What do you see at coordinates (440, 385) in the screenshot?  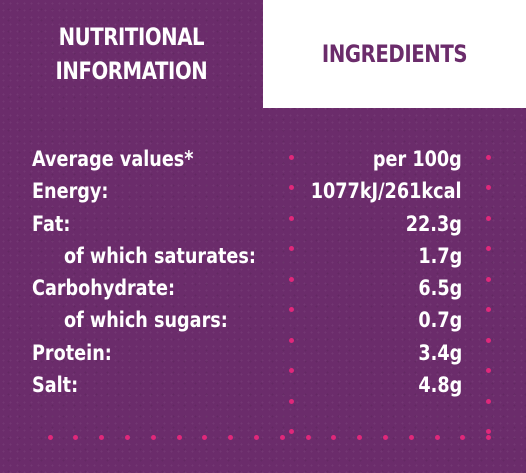 I see `row-value: 4.8g` at bounding box center [440, 385].